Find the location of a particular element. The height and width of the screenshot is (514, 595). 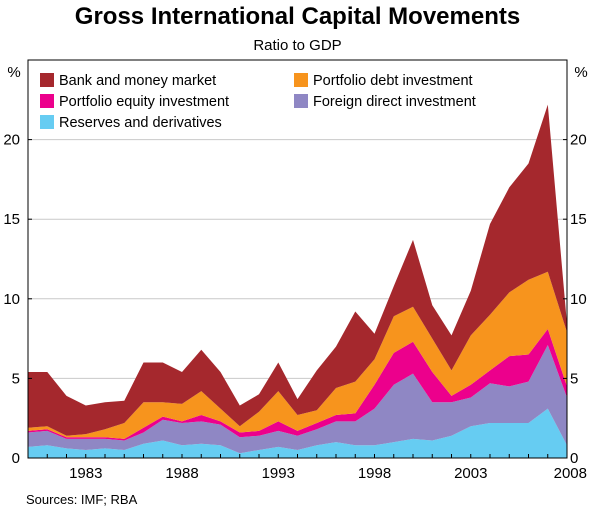

y-axis-unit-right: % is located at coordinates (580, 72).